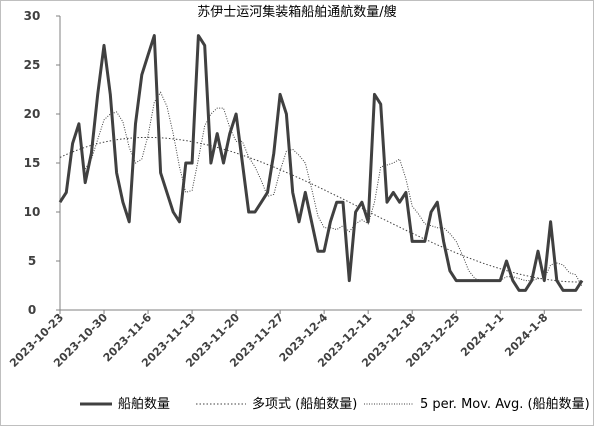  Describe the element at coordinates (505, 404) in the screenshot. I see `legend-label: 5 per. Mov. Avg. (船舶数量)` at that location.